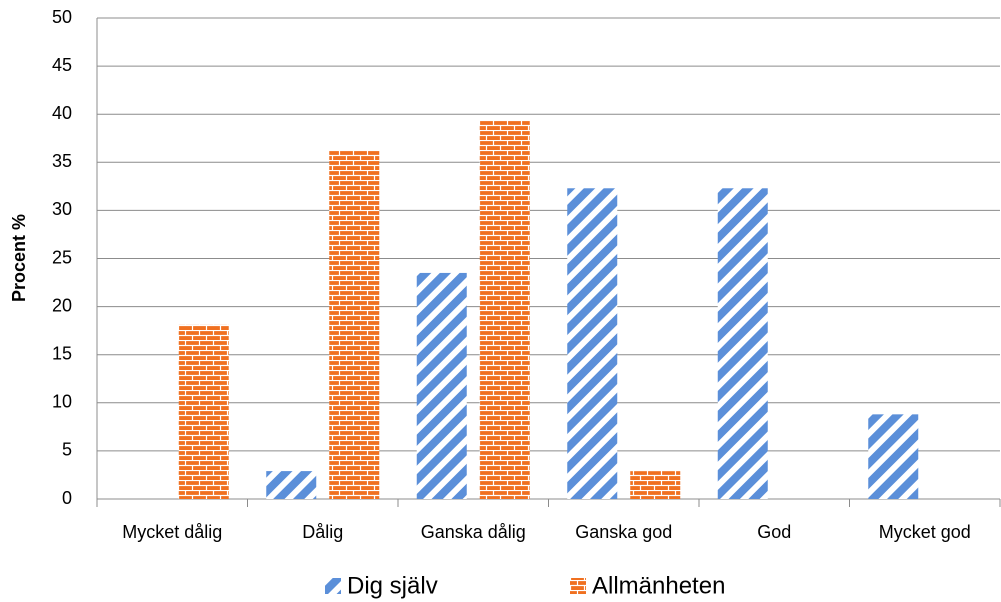  What do you see at coordinates (67, 450) in the screenshot?
I see `y-tick-label: 5` at bounding box center [67, 450].